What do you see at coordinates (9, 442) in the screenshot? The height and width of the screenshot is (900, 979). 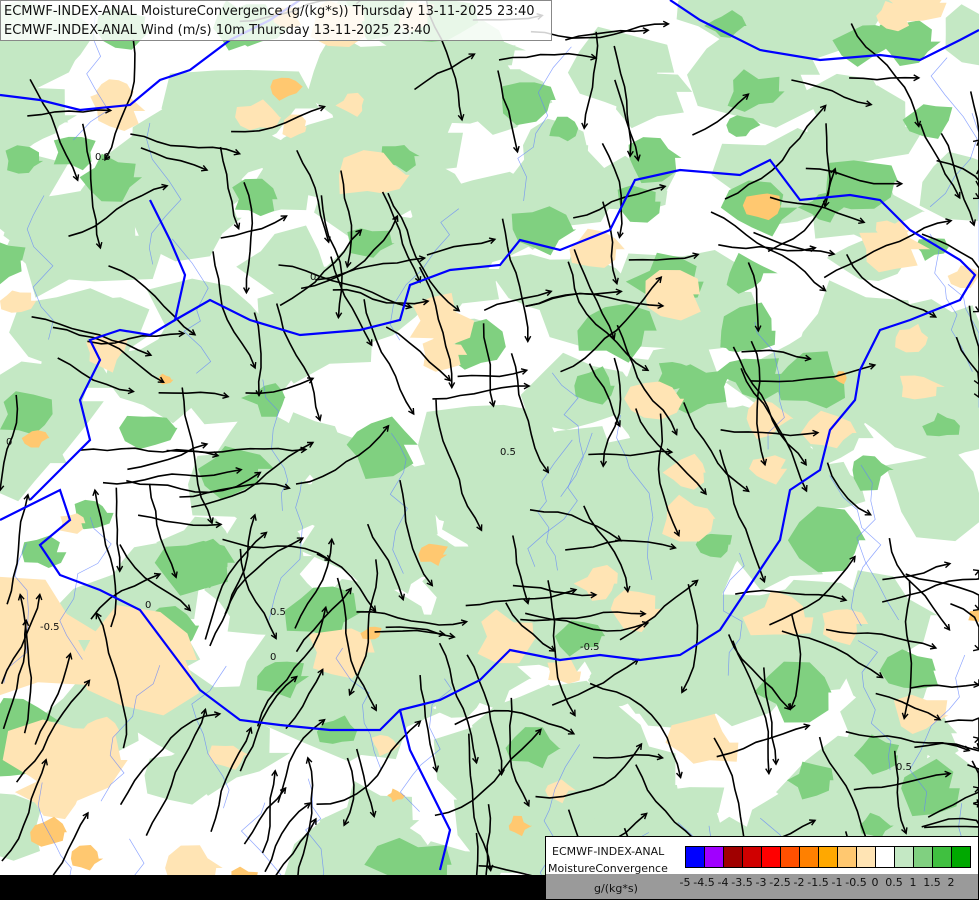 I see `contour-label: 0` at bounding box center [9, 442].